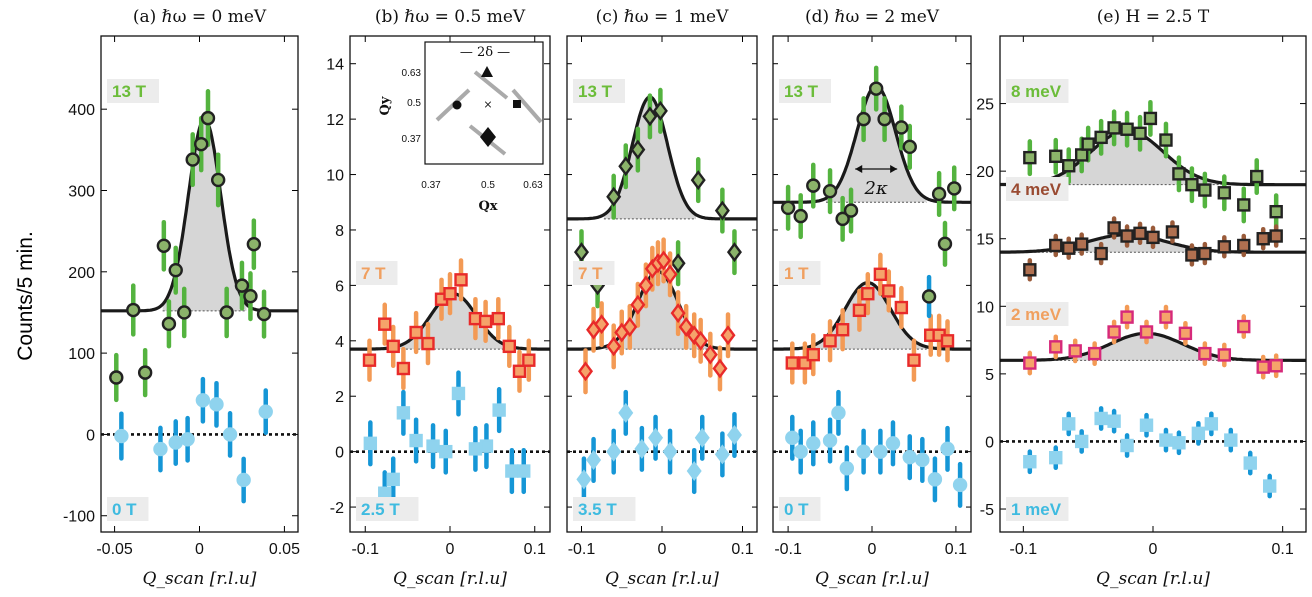 This screenshot has height=597, width=1312. I want to click on inset-title: — 2δ —, so click(485, 52).